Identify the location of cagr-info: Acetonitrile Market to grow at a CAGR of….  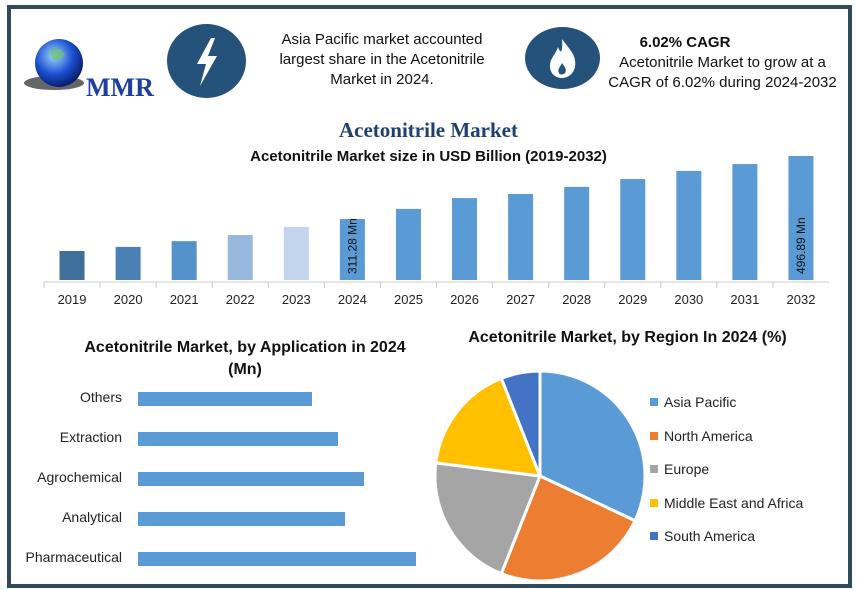
(722, 72).